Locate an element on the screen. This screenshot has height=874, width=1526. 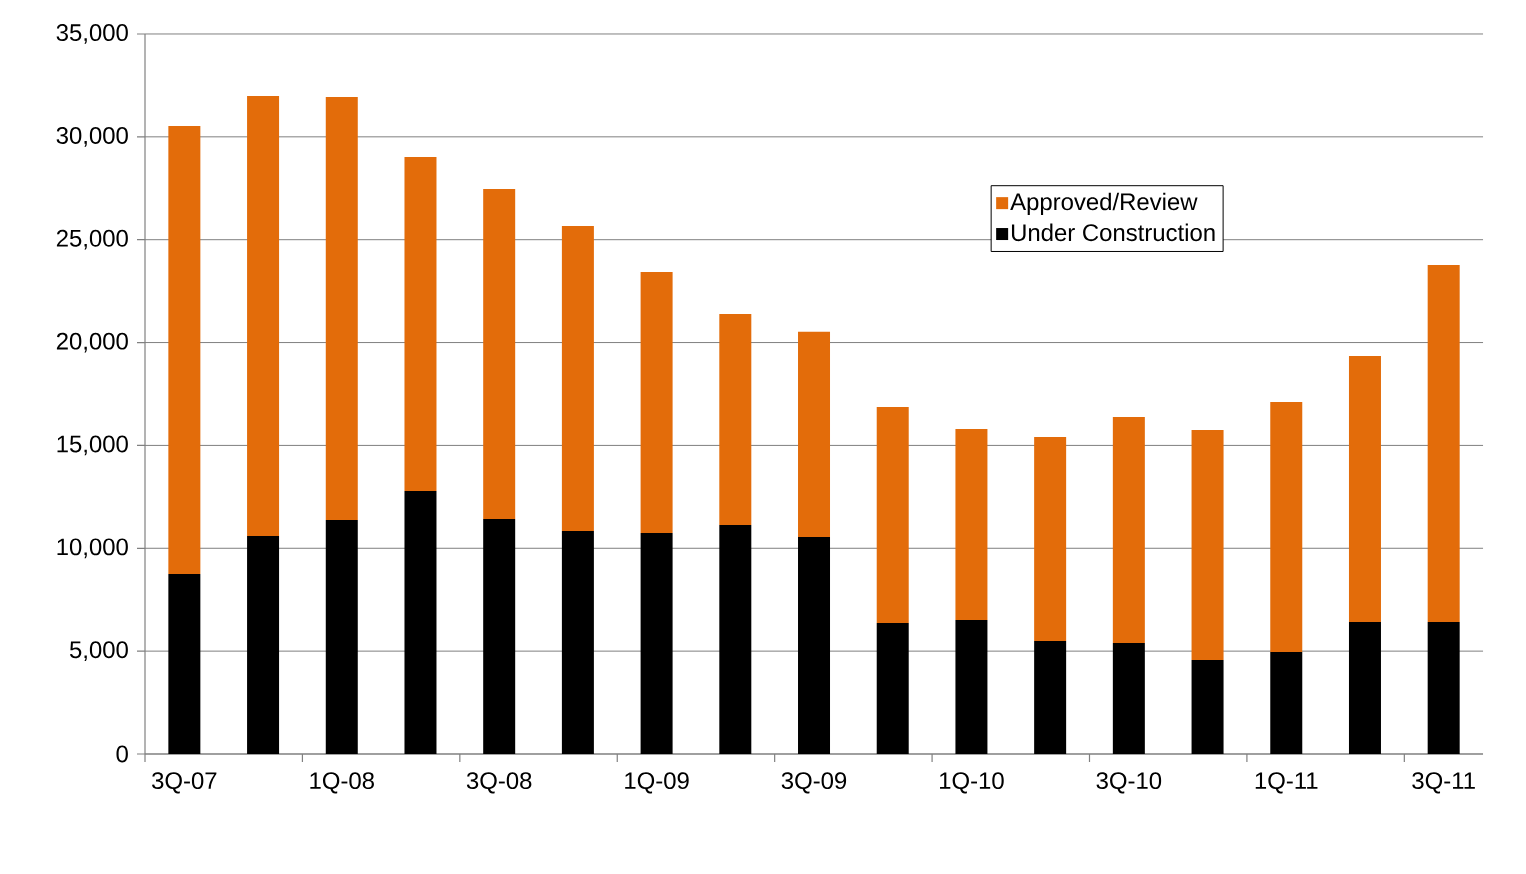
x-tick-label: 3Q-10 is located at coordinates (1129, 783).